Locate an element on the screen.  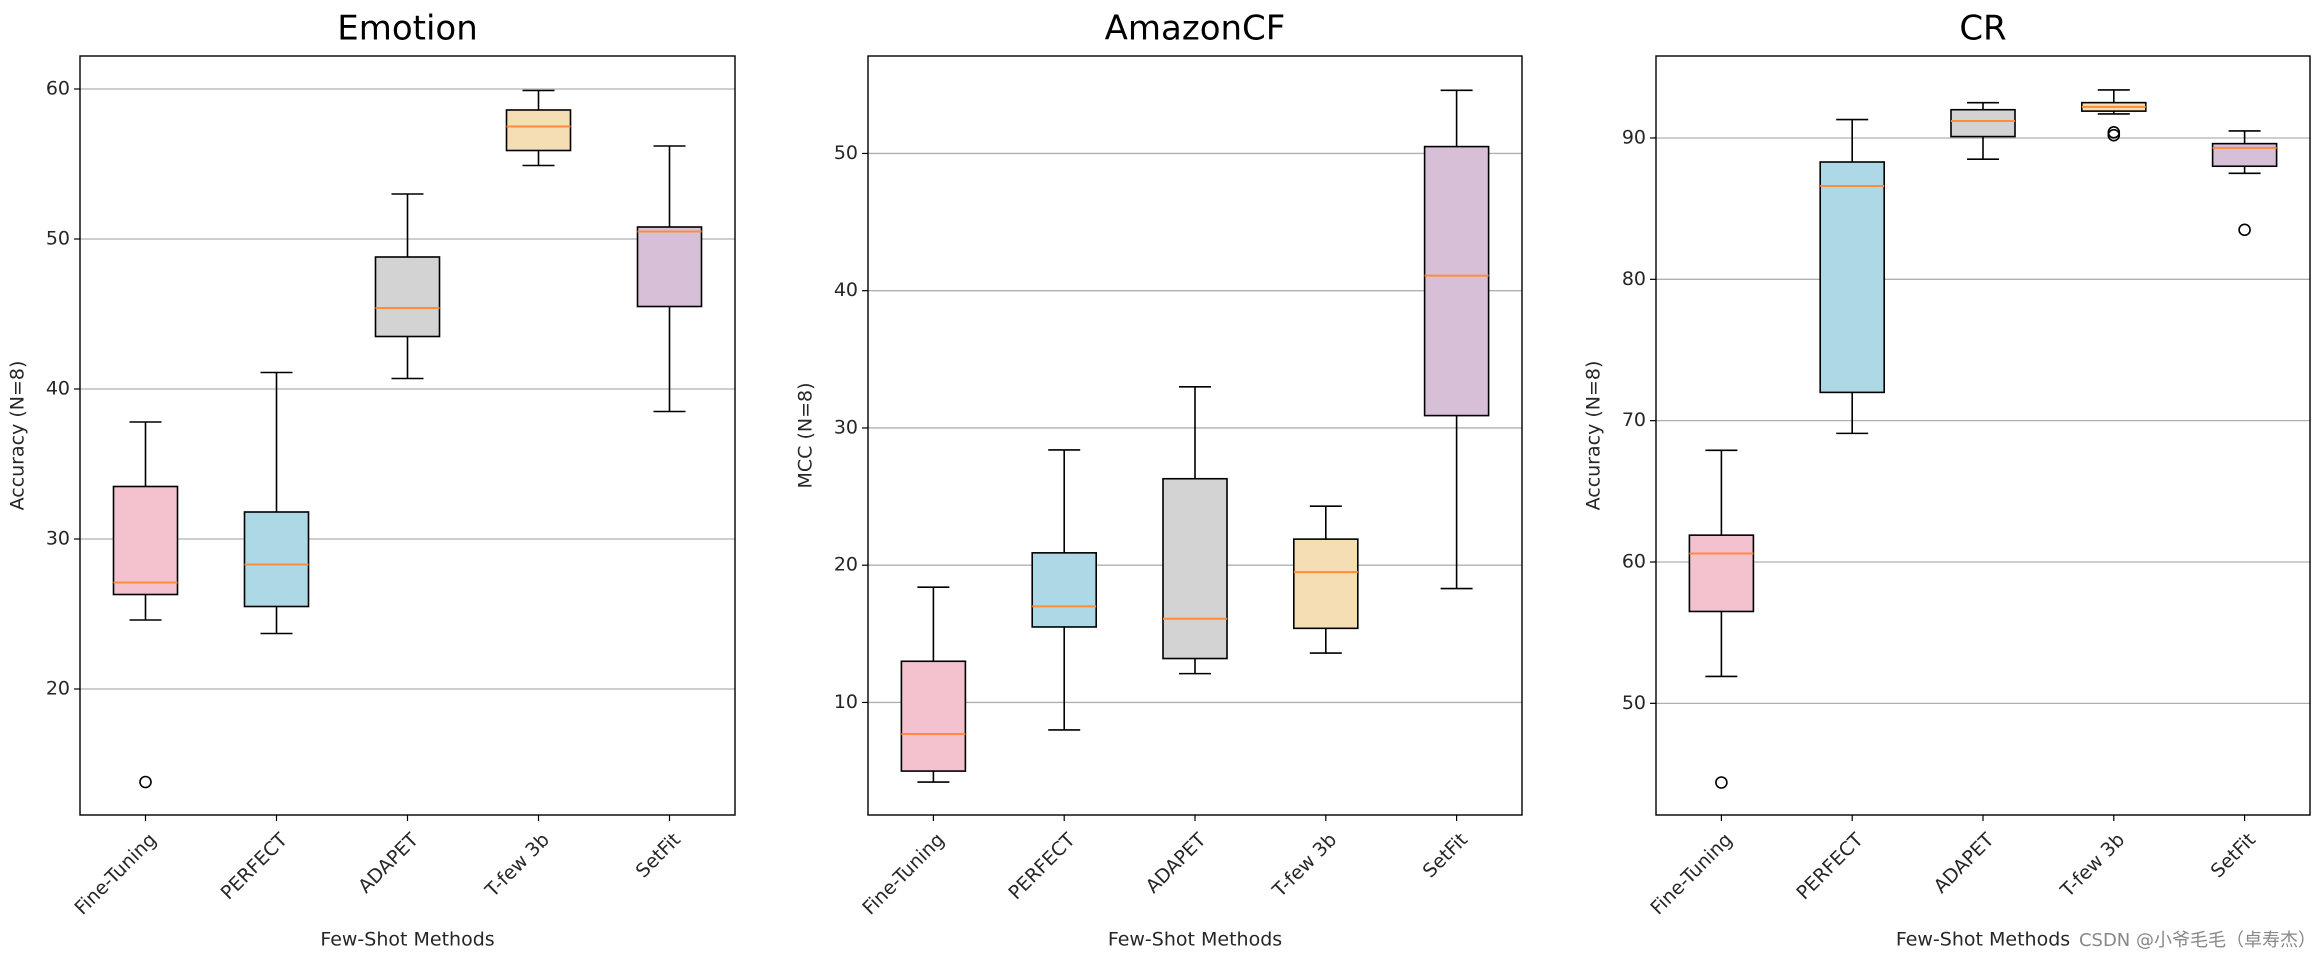
y-axis-label: MCC (N=8) is located at coordinates (806, 435).